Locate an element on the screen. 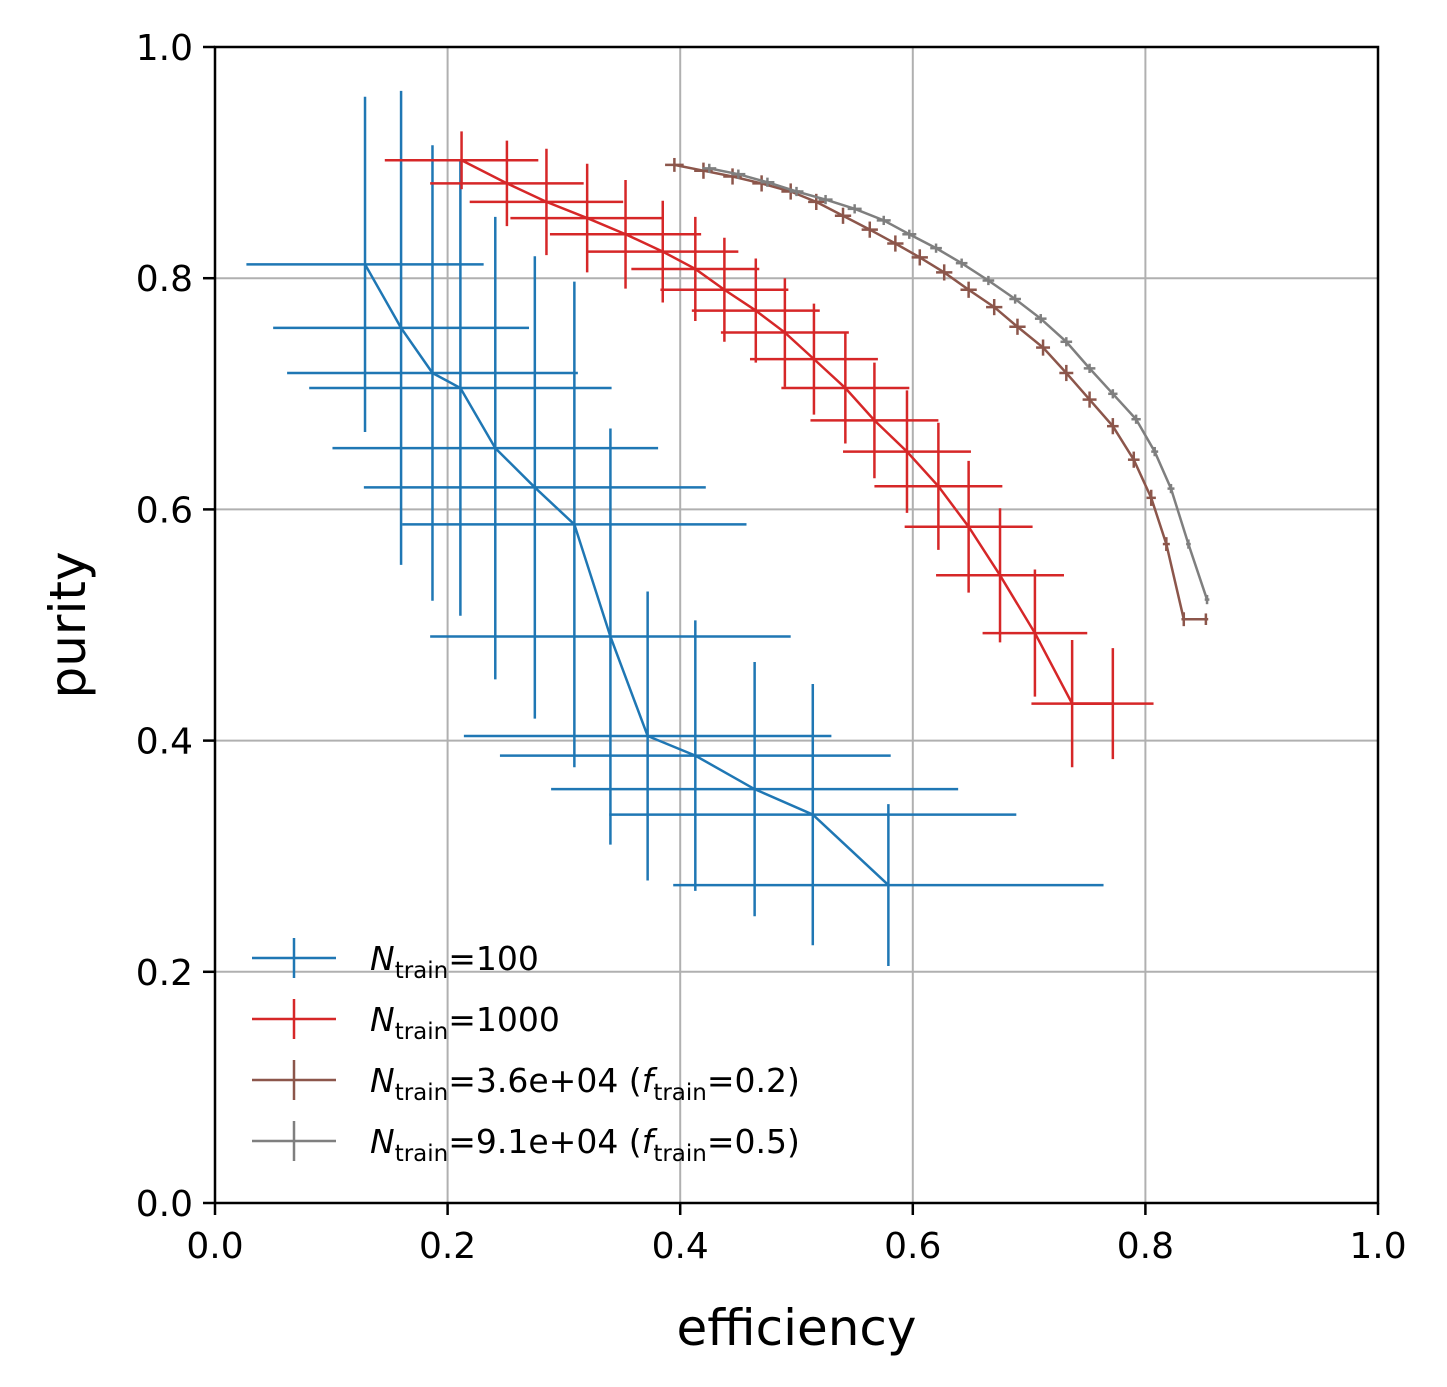 This screenshot has width=1447, height=1387. x-tick-label: 0.4 is located at coordinates (680, 1246).